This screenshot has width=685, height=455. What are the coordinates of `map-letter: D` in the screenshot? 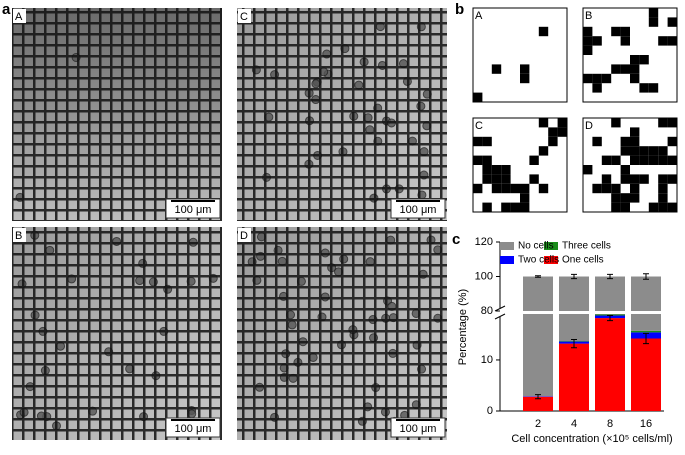 It's located at (589, 126).